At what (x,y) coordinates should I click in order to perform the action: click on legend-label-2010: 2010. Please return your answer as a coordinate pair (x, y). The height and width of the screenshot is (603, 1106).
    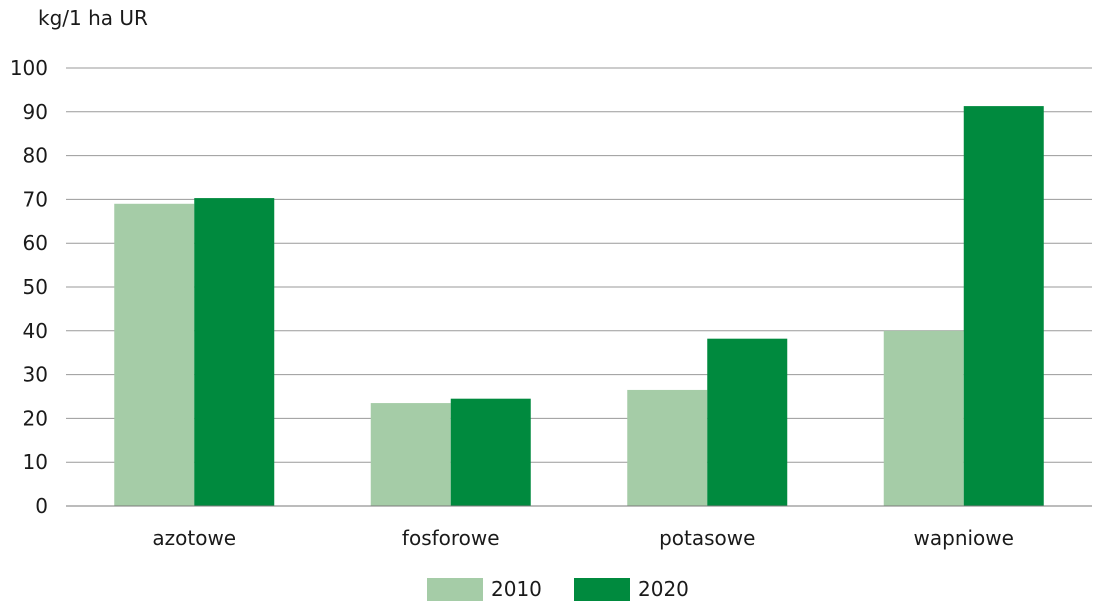
    Looking at the image, I should click on (516, 589).